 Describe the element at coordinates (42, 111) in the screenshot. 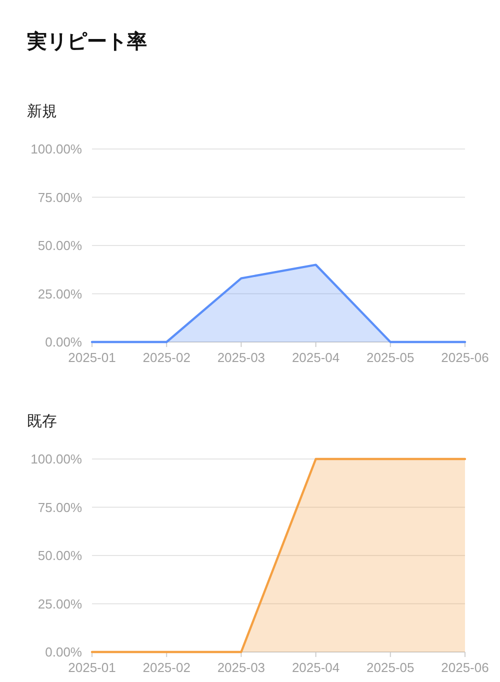

I see `chart-subtitle: 新規` at that location.